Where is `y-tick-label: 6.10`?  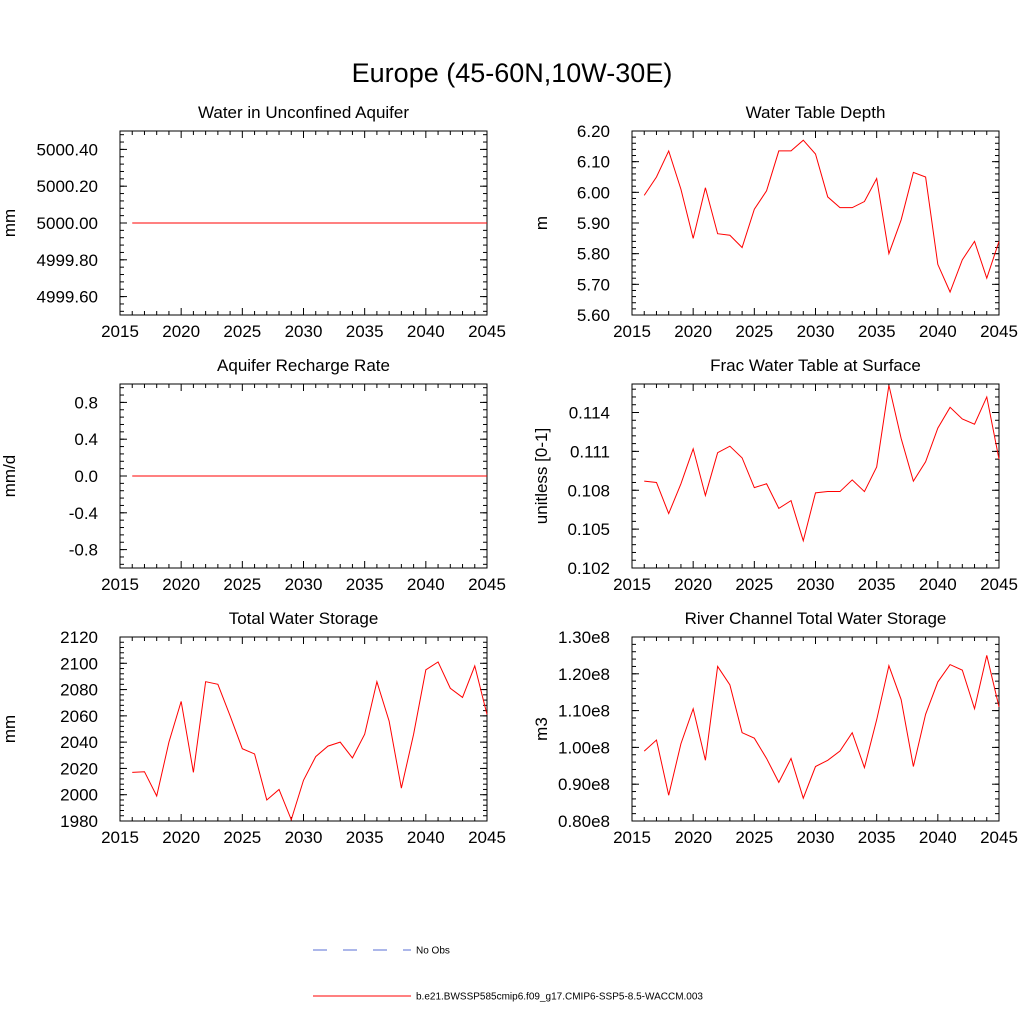 y-tick-label: 6.10 is located at coordinates (593, 162).